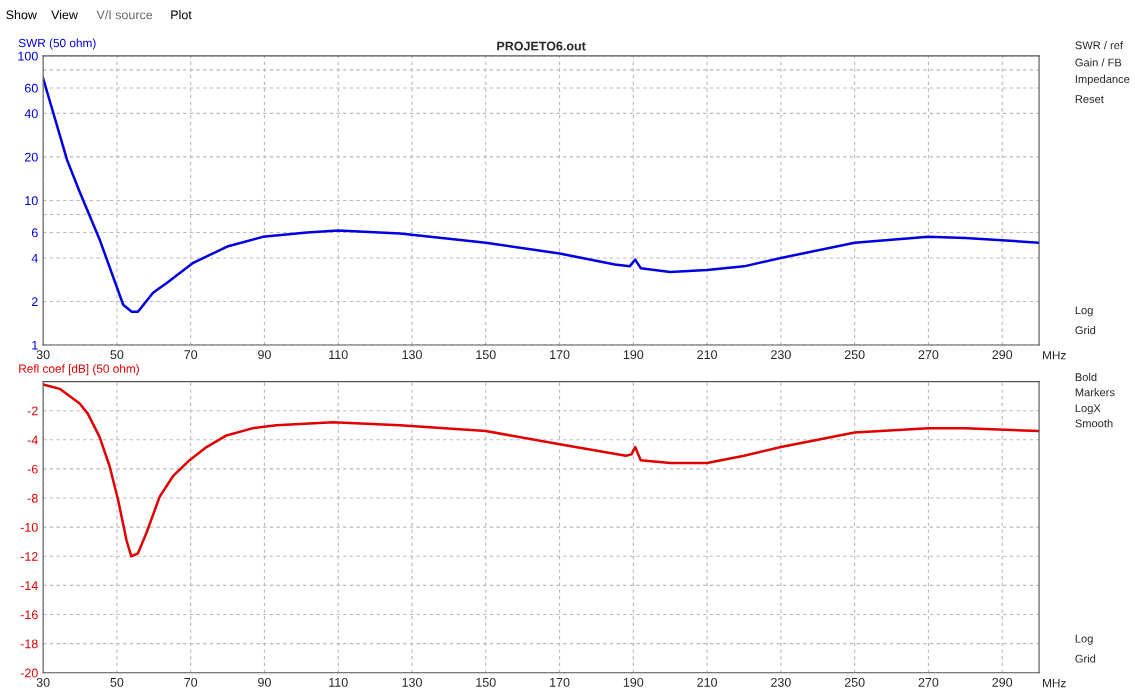 This screenshot has height=690, width=1135. What do you see at coordinates (29, 527) in the screenshot?
I see `y-tick-label: -10` at bounding box center [29, 527].